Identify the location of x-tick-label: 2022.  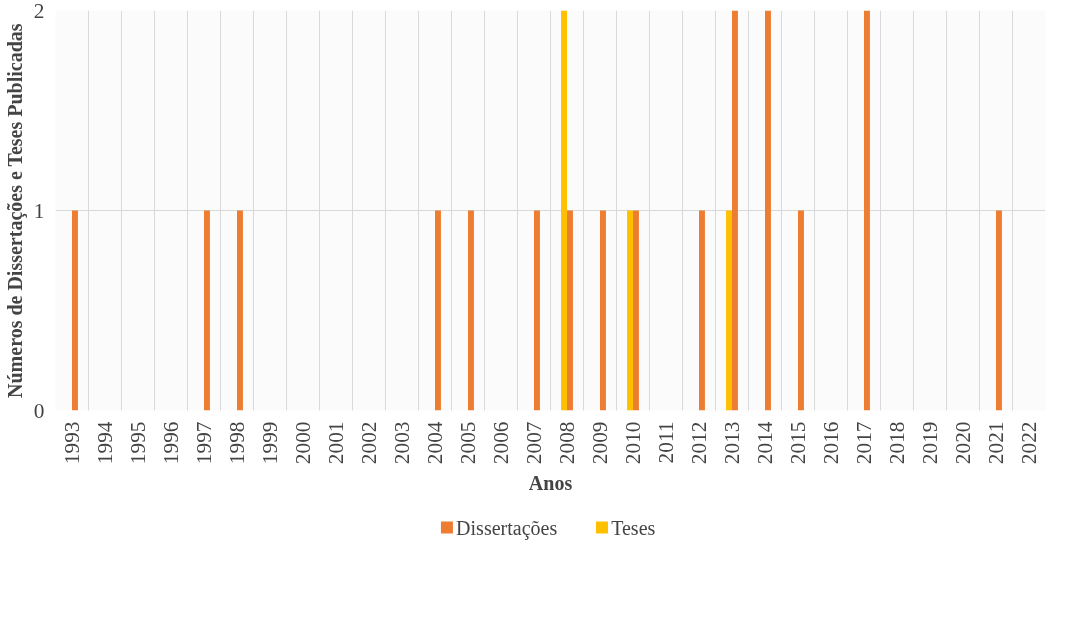
(1029, 443).